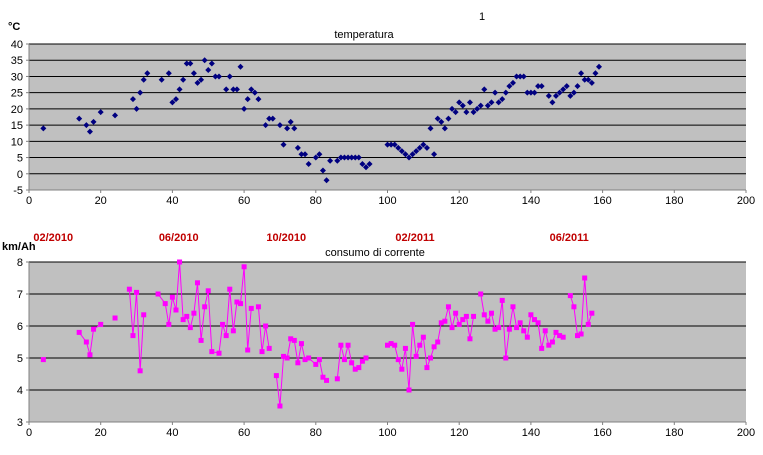 The image size is (763, 455). Describe the element at coordinates (531, 201) in the screenshot. I see `x-tick-label: 140` at that location.